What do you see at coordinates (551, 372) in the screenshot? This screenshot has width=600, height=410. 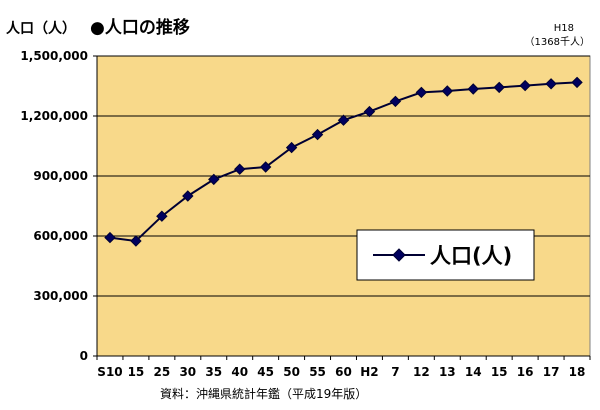 I see `x-tick-label: 17` at bounding box center [551, 372].